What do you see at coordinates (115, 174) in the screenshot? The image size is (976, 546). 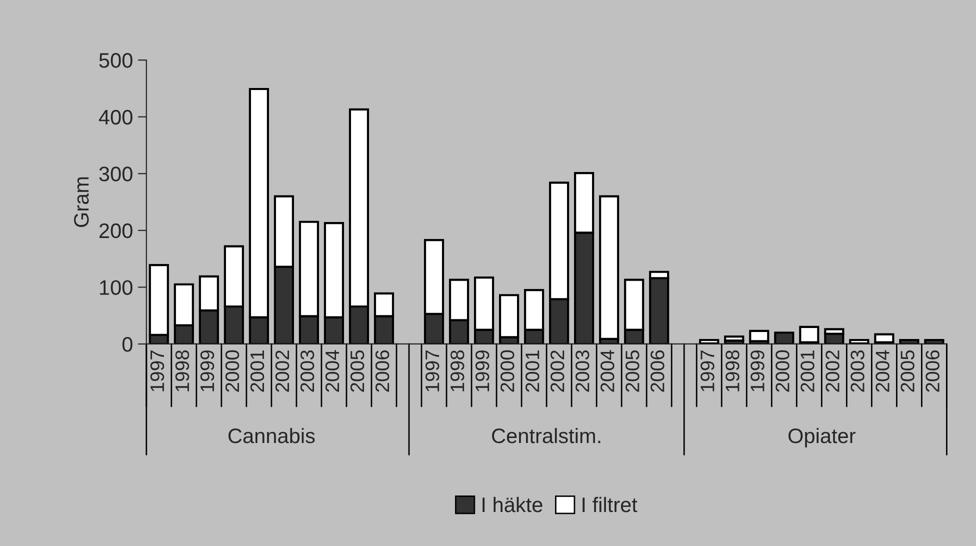 I see `y-tick-label: 300` at bounding box center [115, 174].